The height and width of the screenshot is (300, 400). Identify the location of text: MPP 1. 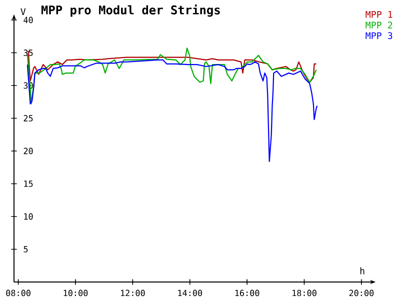
(379, 14).